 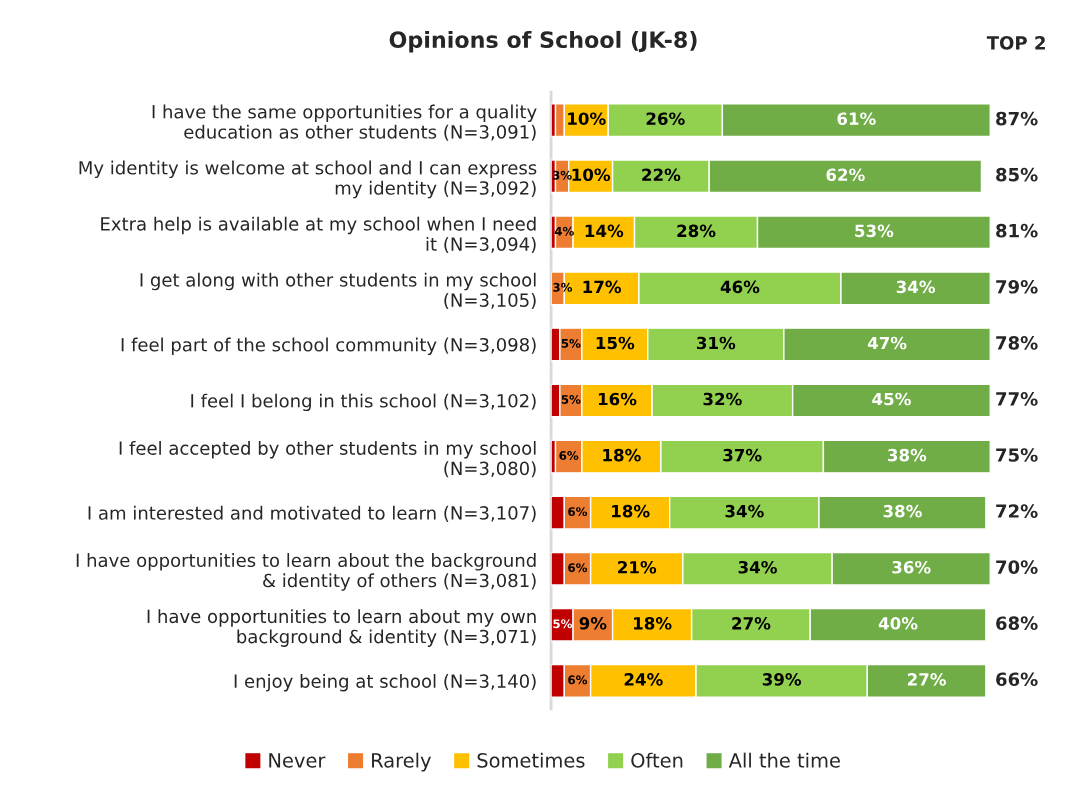 What do you see at coordinates (661, 175) in the screenshot?
I see `data-label: 22%` at bounding box center [661, 175].